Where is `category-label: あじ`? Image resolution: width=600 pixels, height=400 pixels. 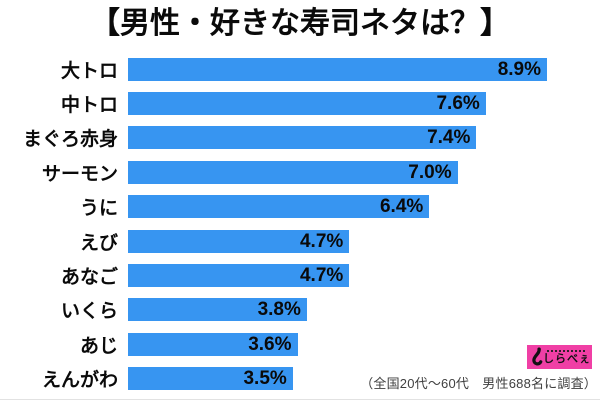
category-label: あじ is located at coordinates (98, 346).